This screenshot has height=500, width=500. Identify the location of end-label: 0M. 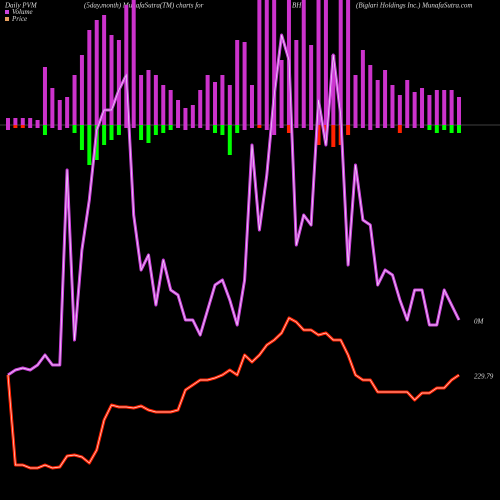
(479, 322).